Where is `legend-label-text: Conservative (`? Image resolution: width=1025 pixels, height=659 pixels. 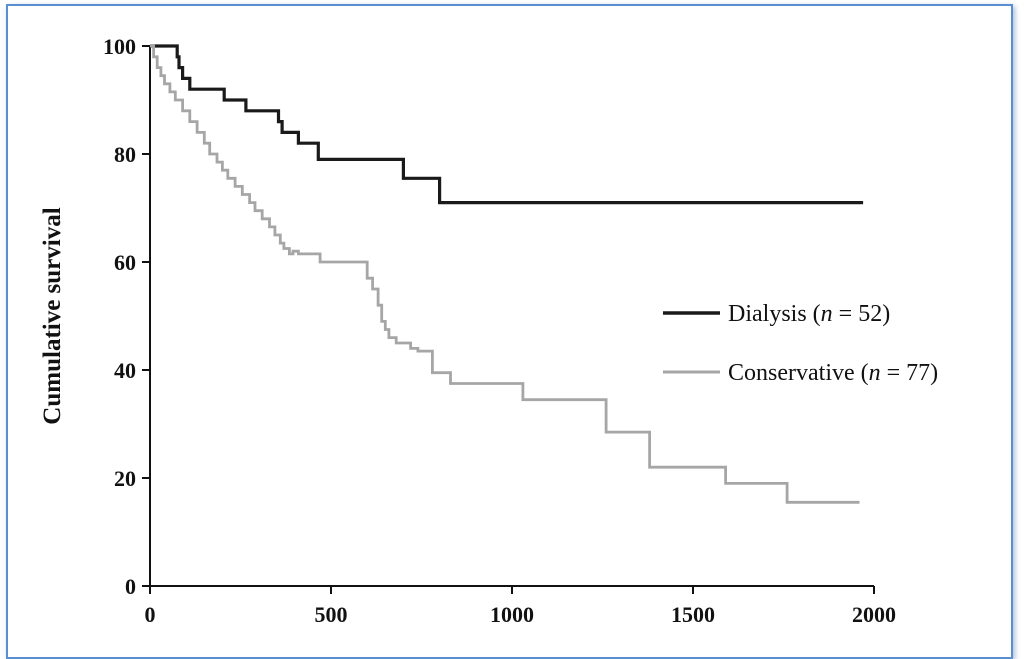 legend-label-text: Conservative ( is located at coordinates (798, 373).